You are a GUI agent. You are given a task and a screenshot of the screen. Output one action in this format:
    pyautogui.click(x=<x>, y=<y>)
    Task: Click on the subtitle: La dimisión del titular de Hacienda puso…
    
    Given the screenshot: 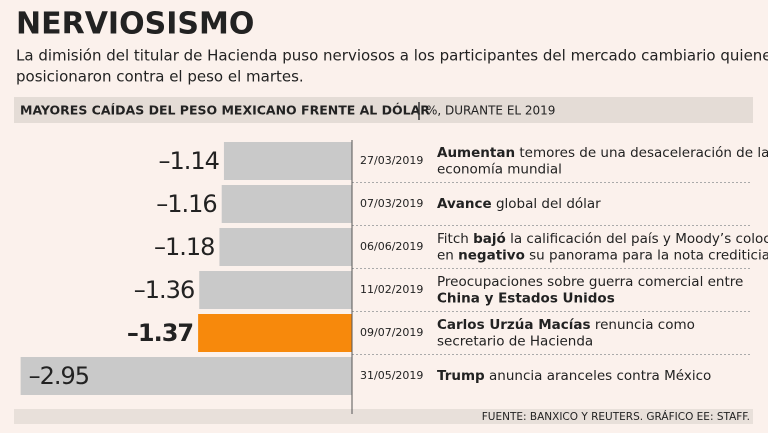 What is the action you would take?
    pyautogui.click(x=392, y=56)
    